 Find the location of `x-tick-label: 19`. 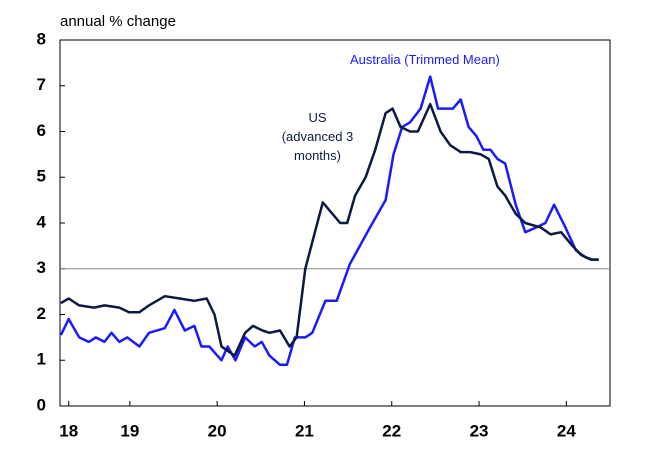

x-tick-label: 19 is located at coordinates (129, 430).